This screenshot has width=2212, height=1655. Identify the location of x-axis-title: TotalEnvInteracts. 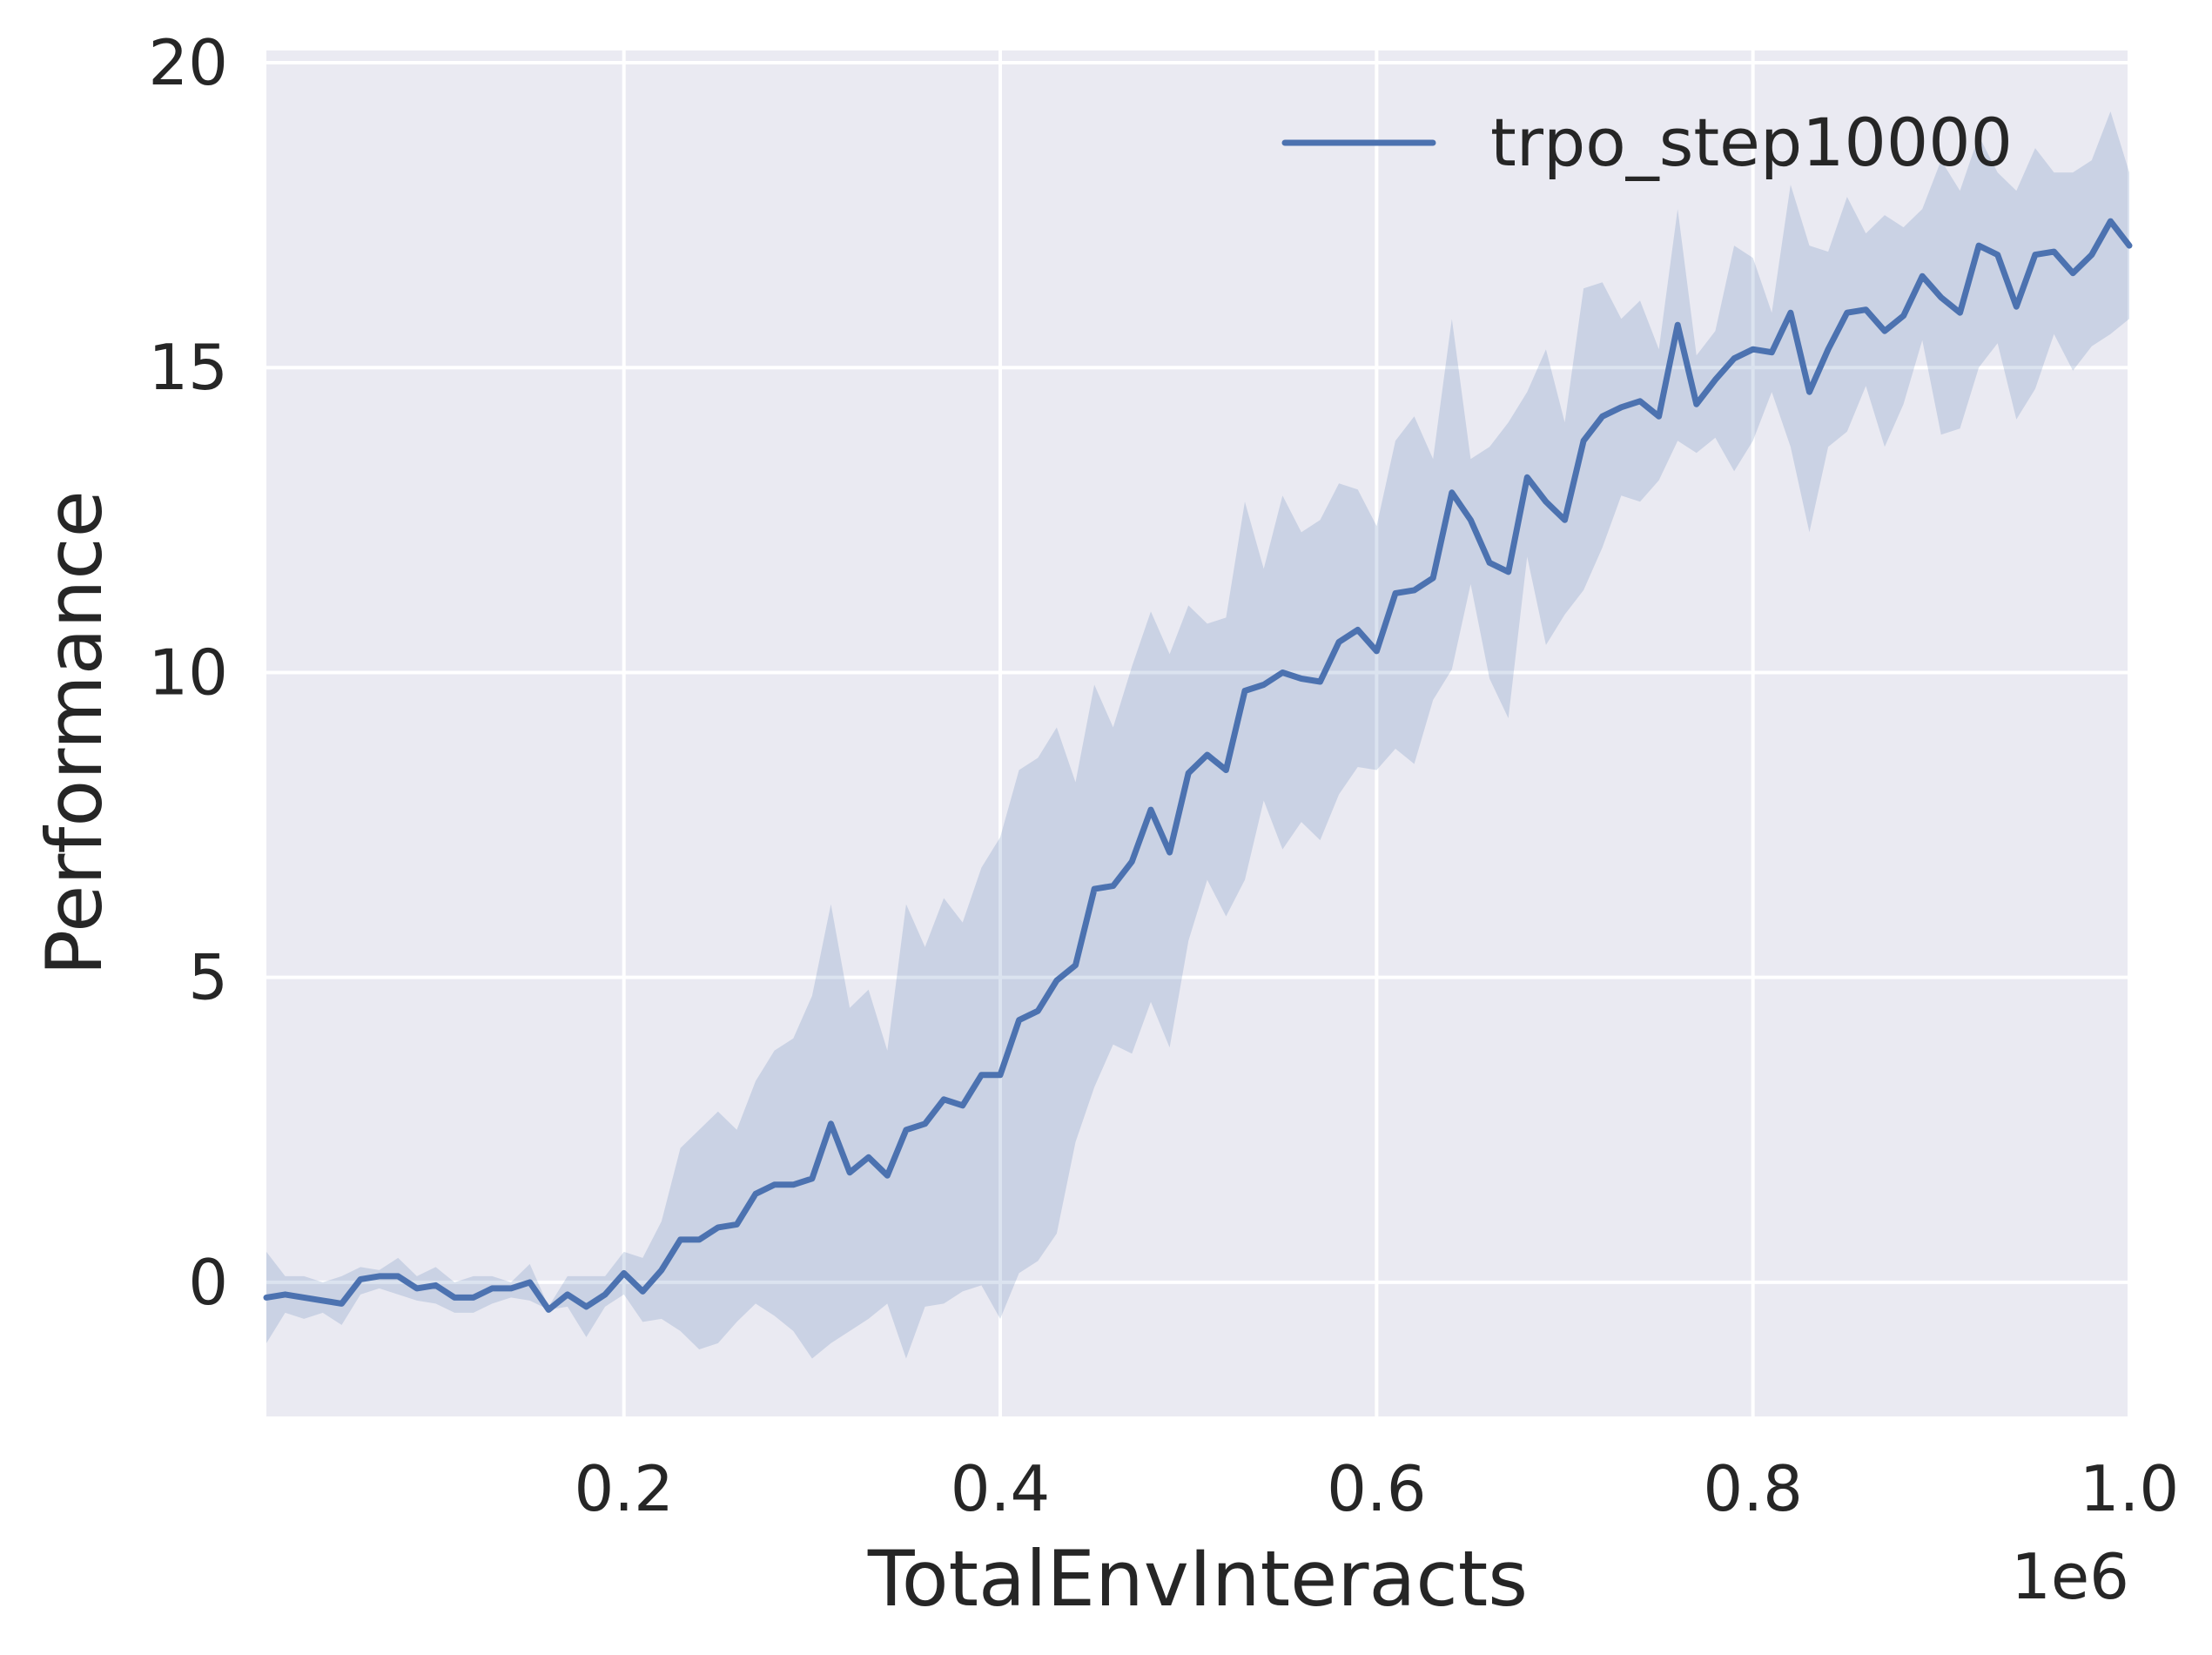
(1197, 1579).